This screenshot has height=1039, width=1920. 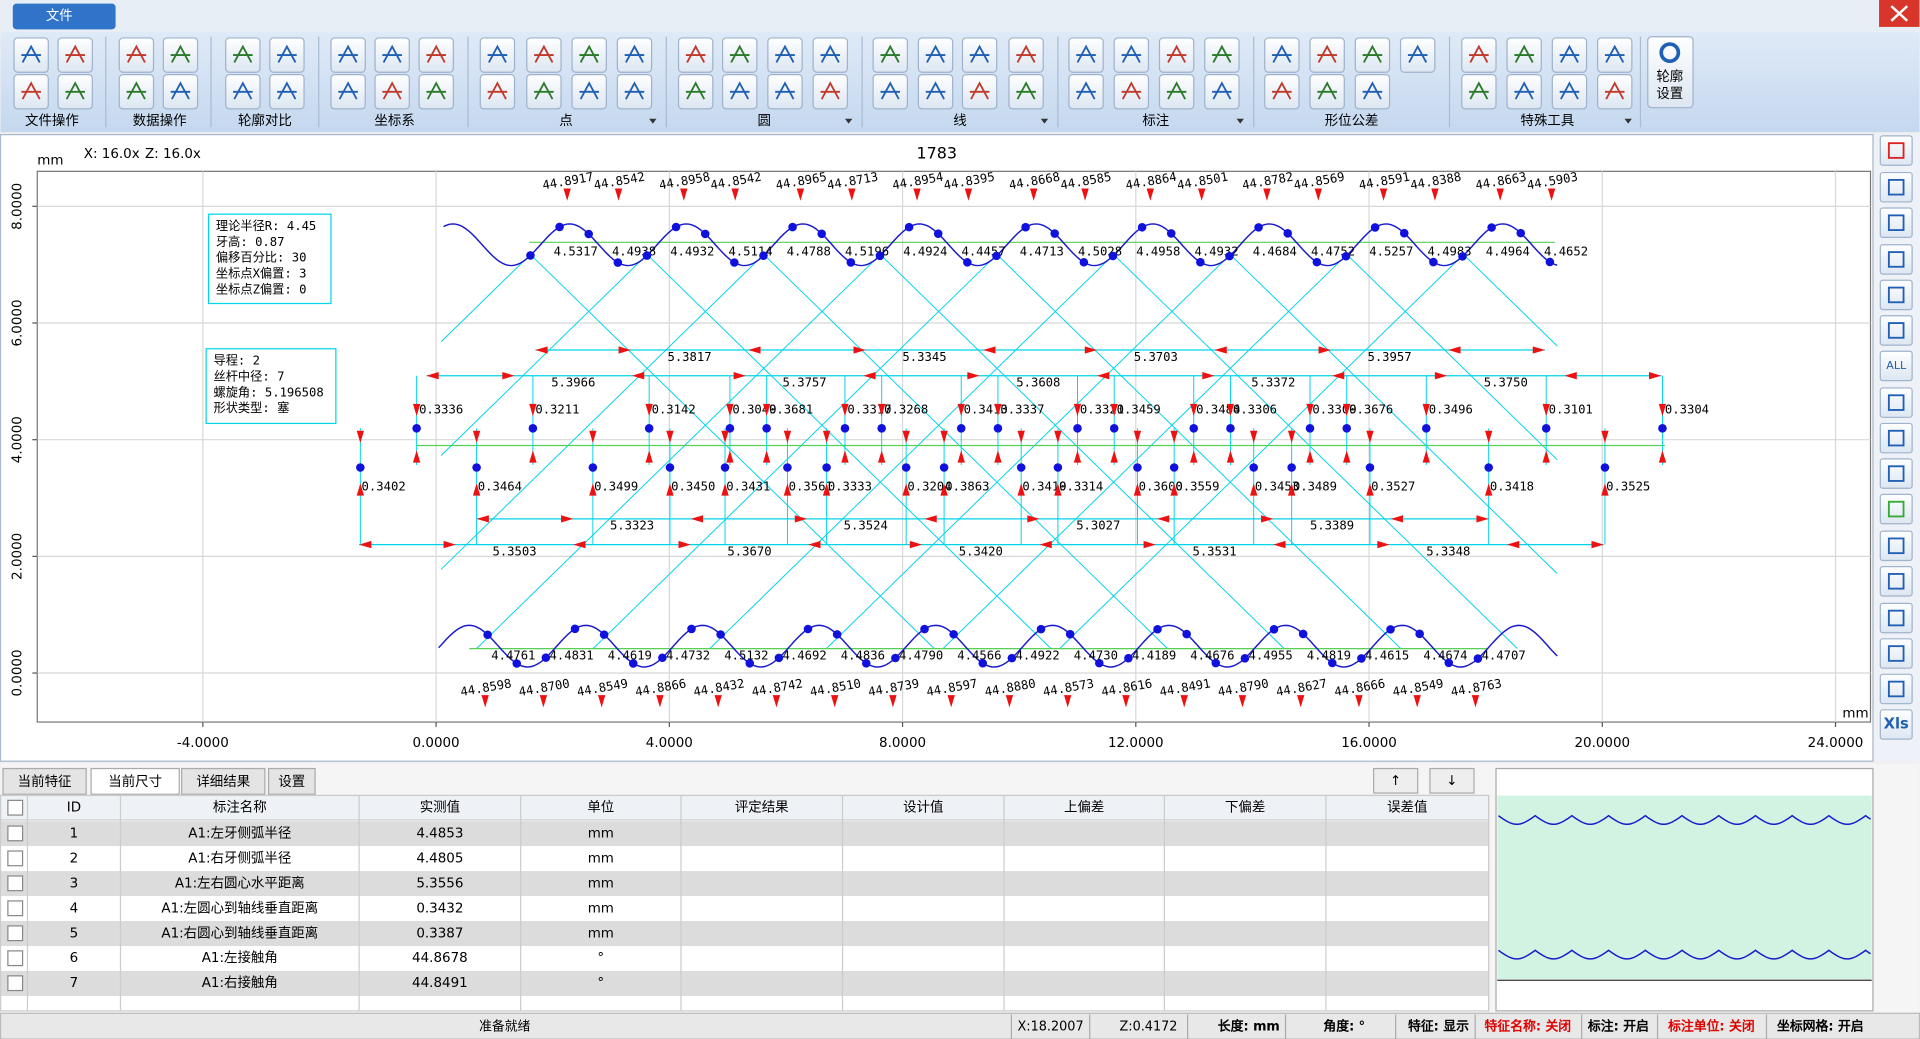 What do you see at coordinates (630, 655) in the screenshot?
I see `bottom-radius-labels: 4.4619` at bounding box center [630, 655].